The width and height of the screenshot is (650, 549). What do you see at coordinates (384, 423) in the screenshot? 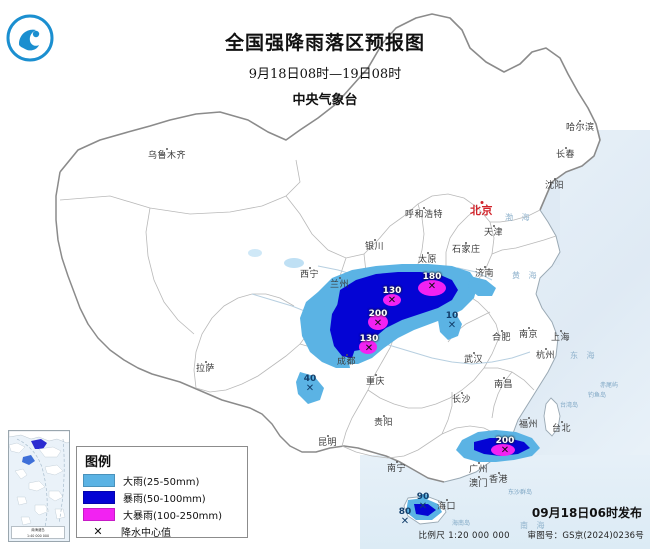
I see `city-name-text: 贵阳` at bounding box center [384, 423].